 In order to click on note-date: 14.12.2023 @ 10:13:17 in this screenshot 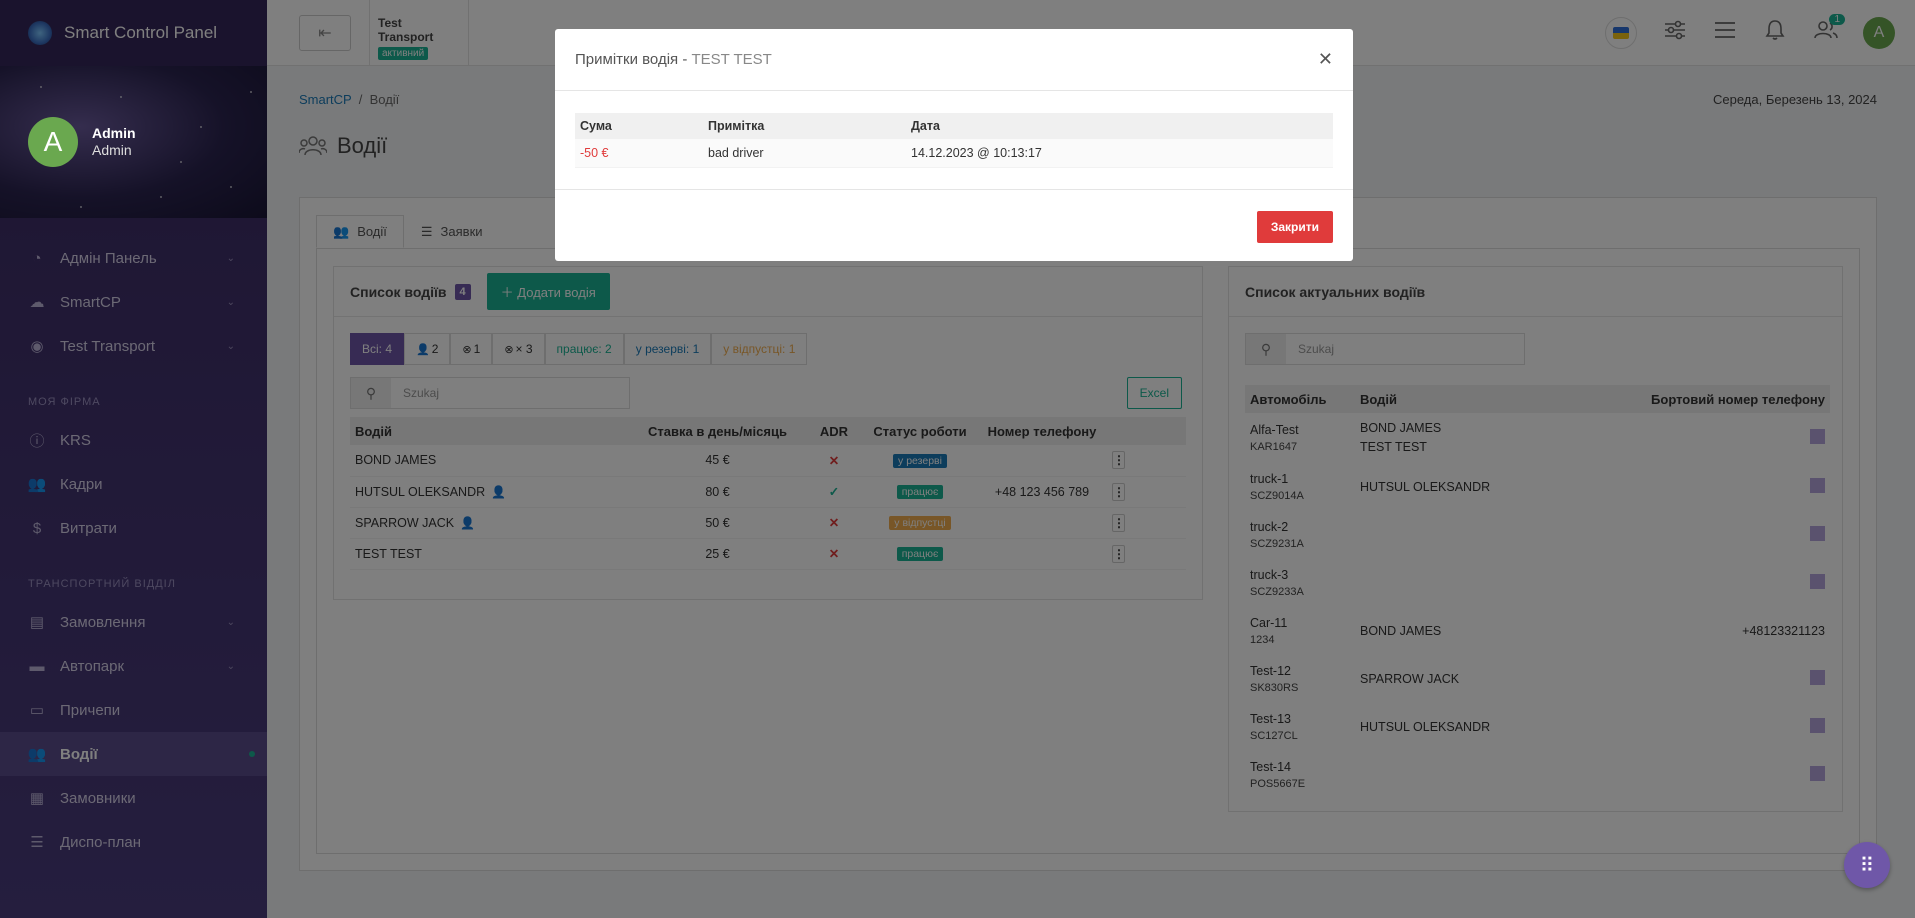, I will do `click(1119, 153)`.